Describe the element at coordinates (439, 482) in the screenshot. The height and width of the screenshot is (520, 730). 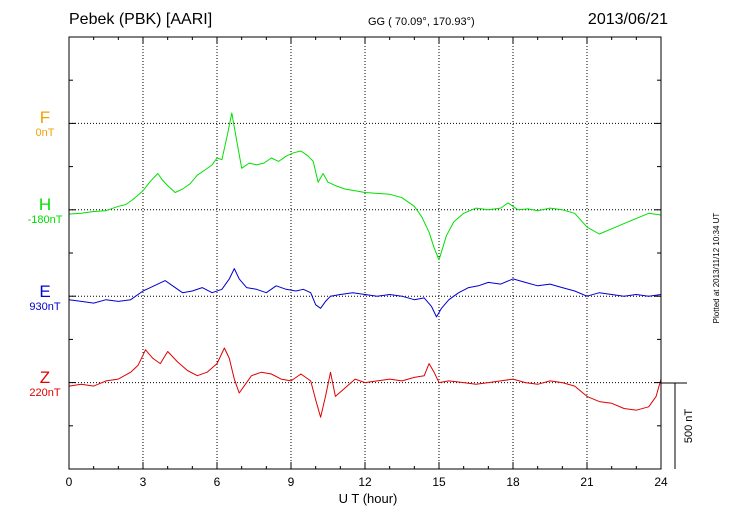
I see `x-tick-label: 15` at that location.